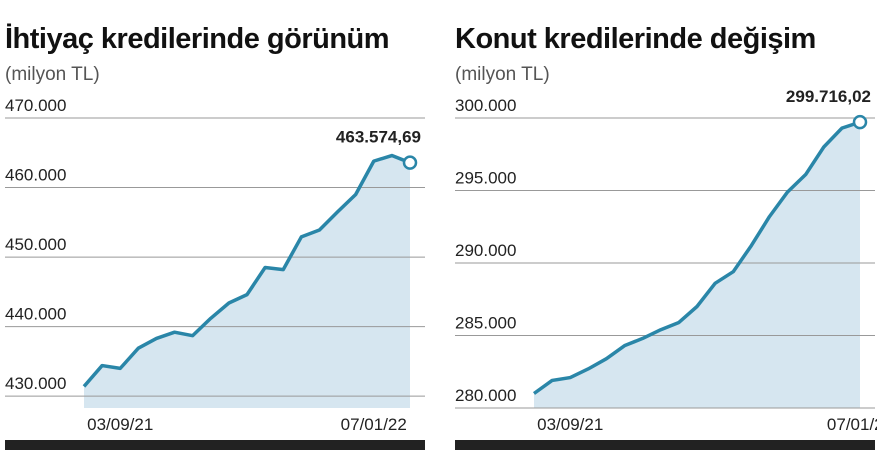 This screenshot has width=877, height=456. I want to click on y-tick-label: 430.000, so click(35, 383).